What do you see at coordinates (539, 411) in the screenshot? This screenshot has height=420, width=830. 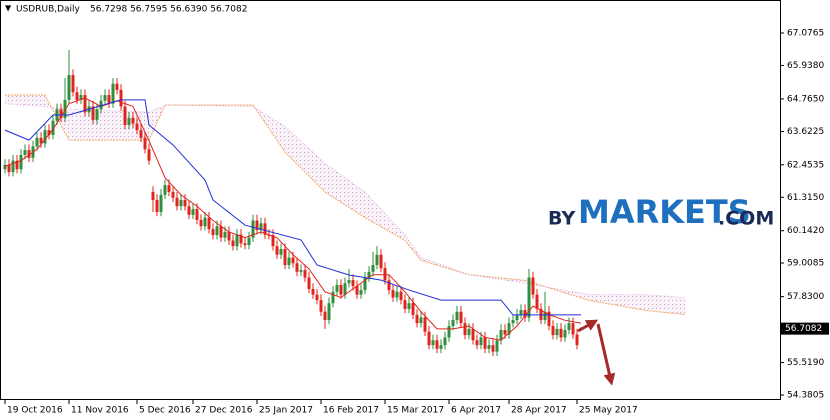 I see `x-tick-label: 28 Apr 2017` at bounding box center [539, 411].